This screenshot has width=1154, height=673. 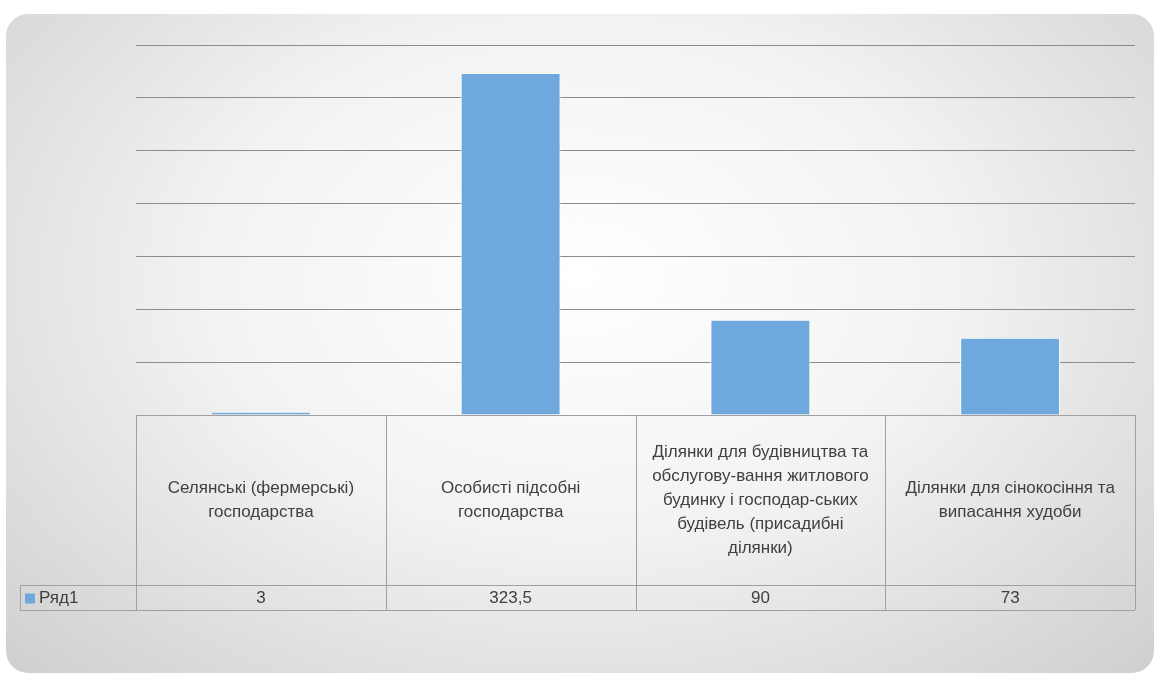 What do you see at coordinates (1010, 499) in the screenshot?
I see `x-tick-label: Ділянки для сінокосіння та випасання худоби` at bounding box center [1010, 499].